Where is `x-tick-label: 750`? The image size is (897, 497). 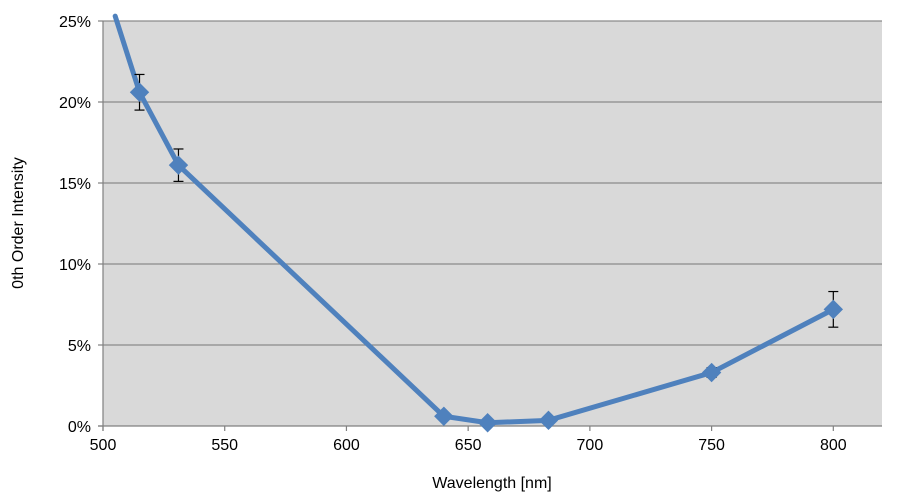 x-tick-label: 750 is located at coordinates (711, 445).